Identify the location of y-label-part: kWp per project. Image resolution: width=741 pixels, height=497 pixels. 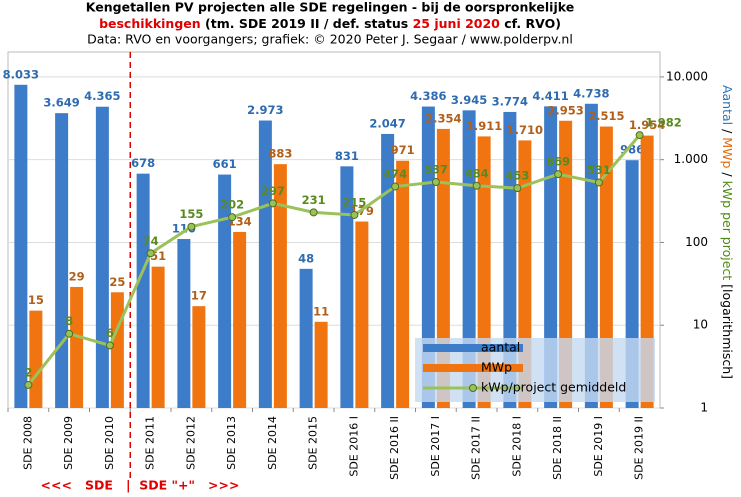
(728, 231).